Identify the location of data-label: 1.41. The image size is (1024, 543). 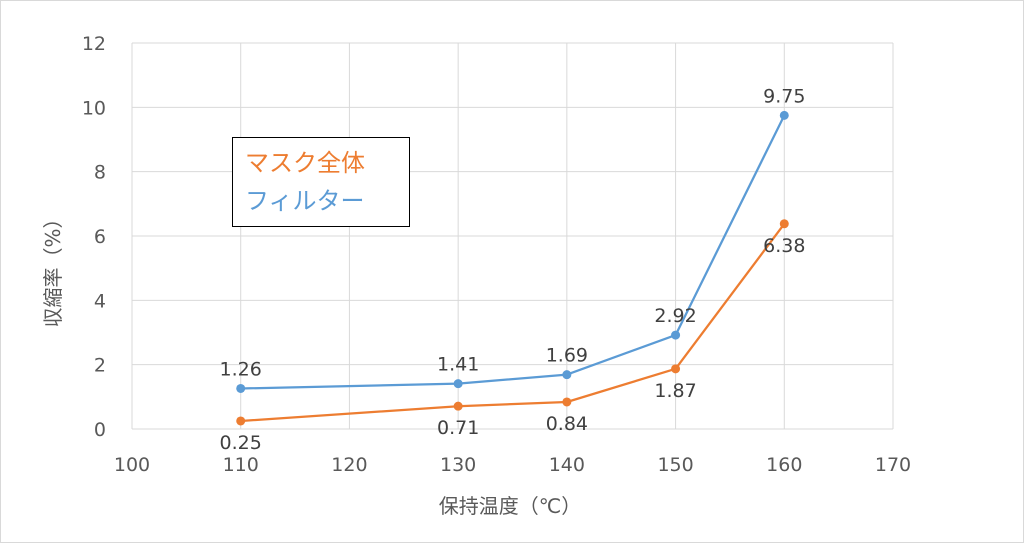
(458, 365).